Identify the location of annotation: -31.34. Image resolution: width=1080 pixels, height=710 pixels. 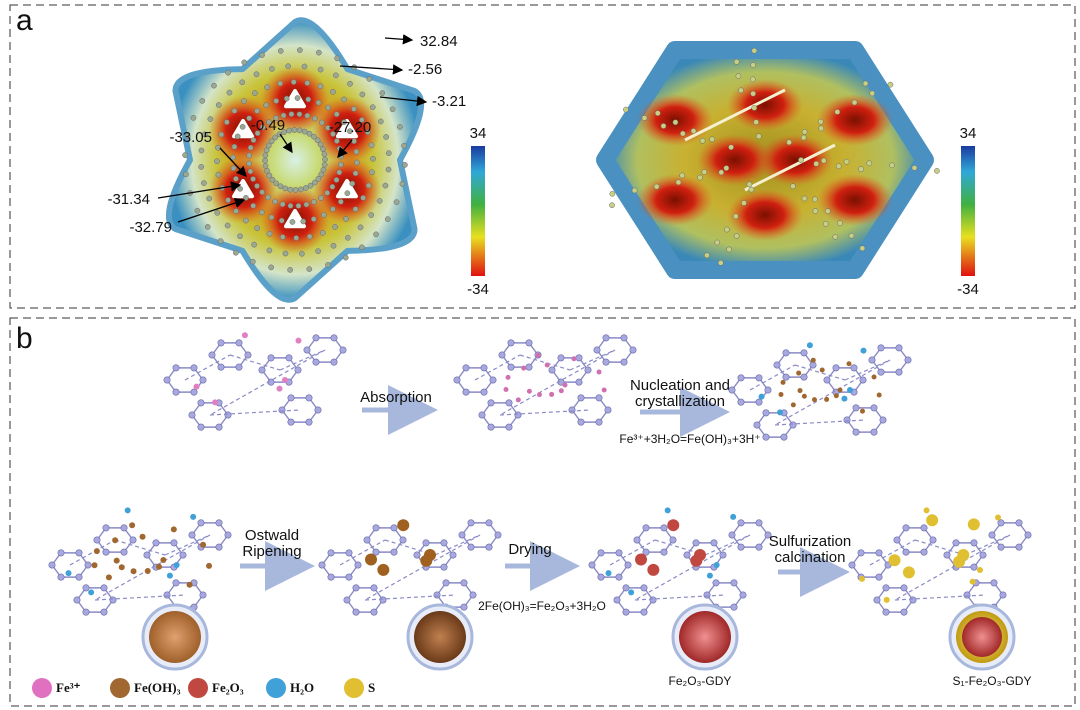
(128, 199).